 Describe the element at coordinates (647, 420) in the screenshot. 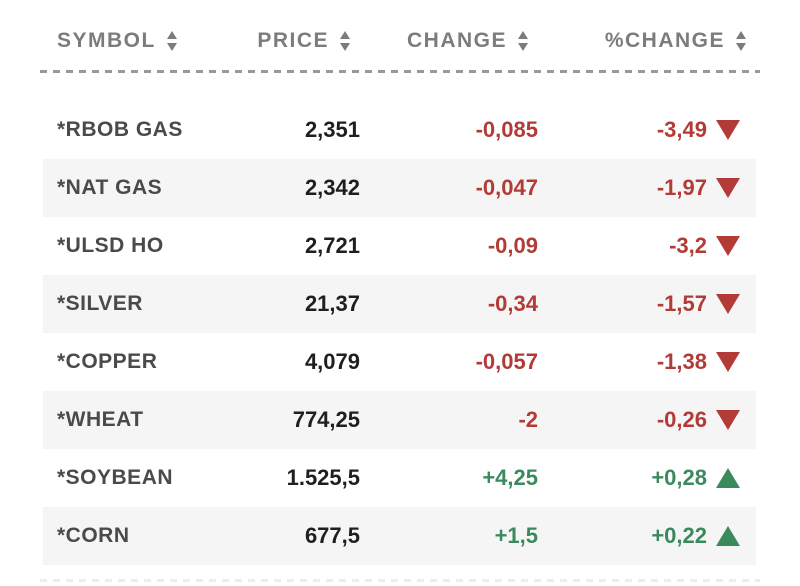

I see `pct-change-cell: -0,26` at that location.